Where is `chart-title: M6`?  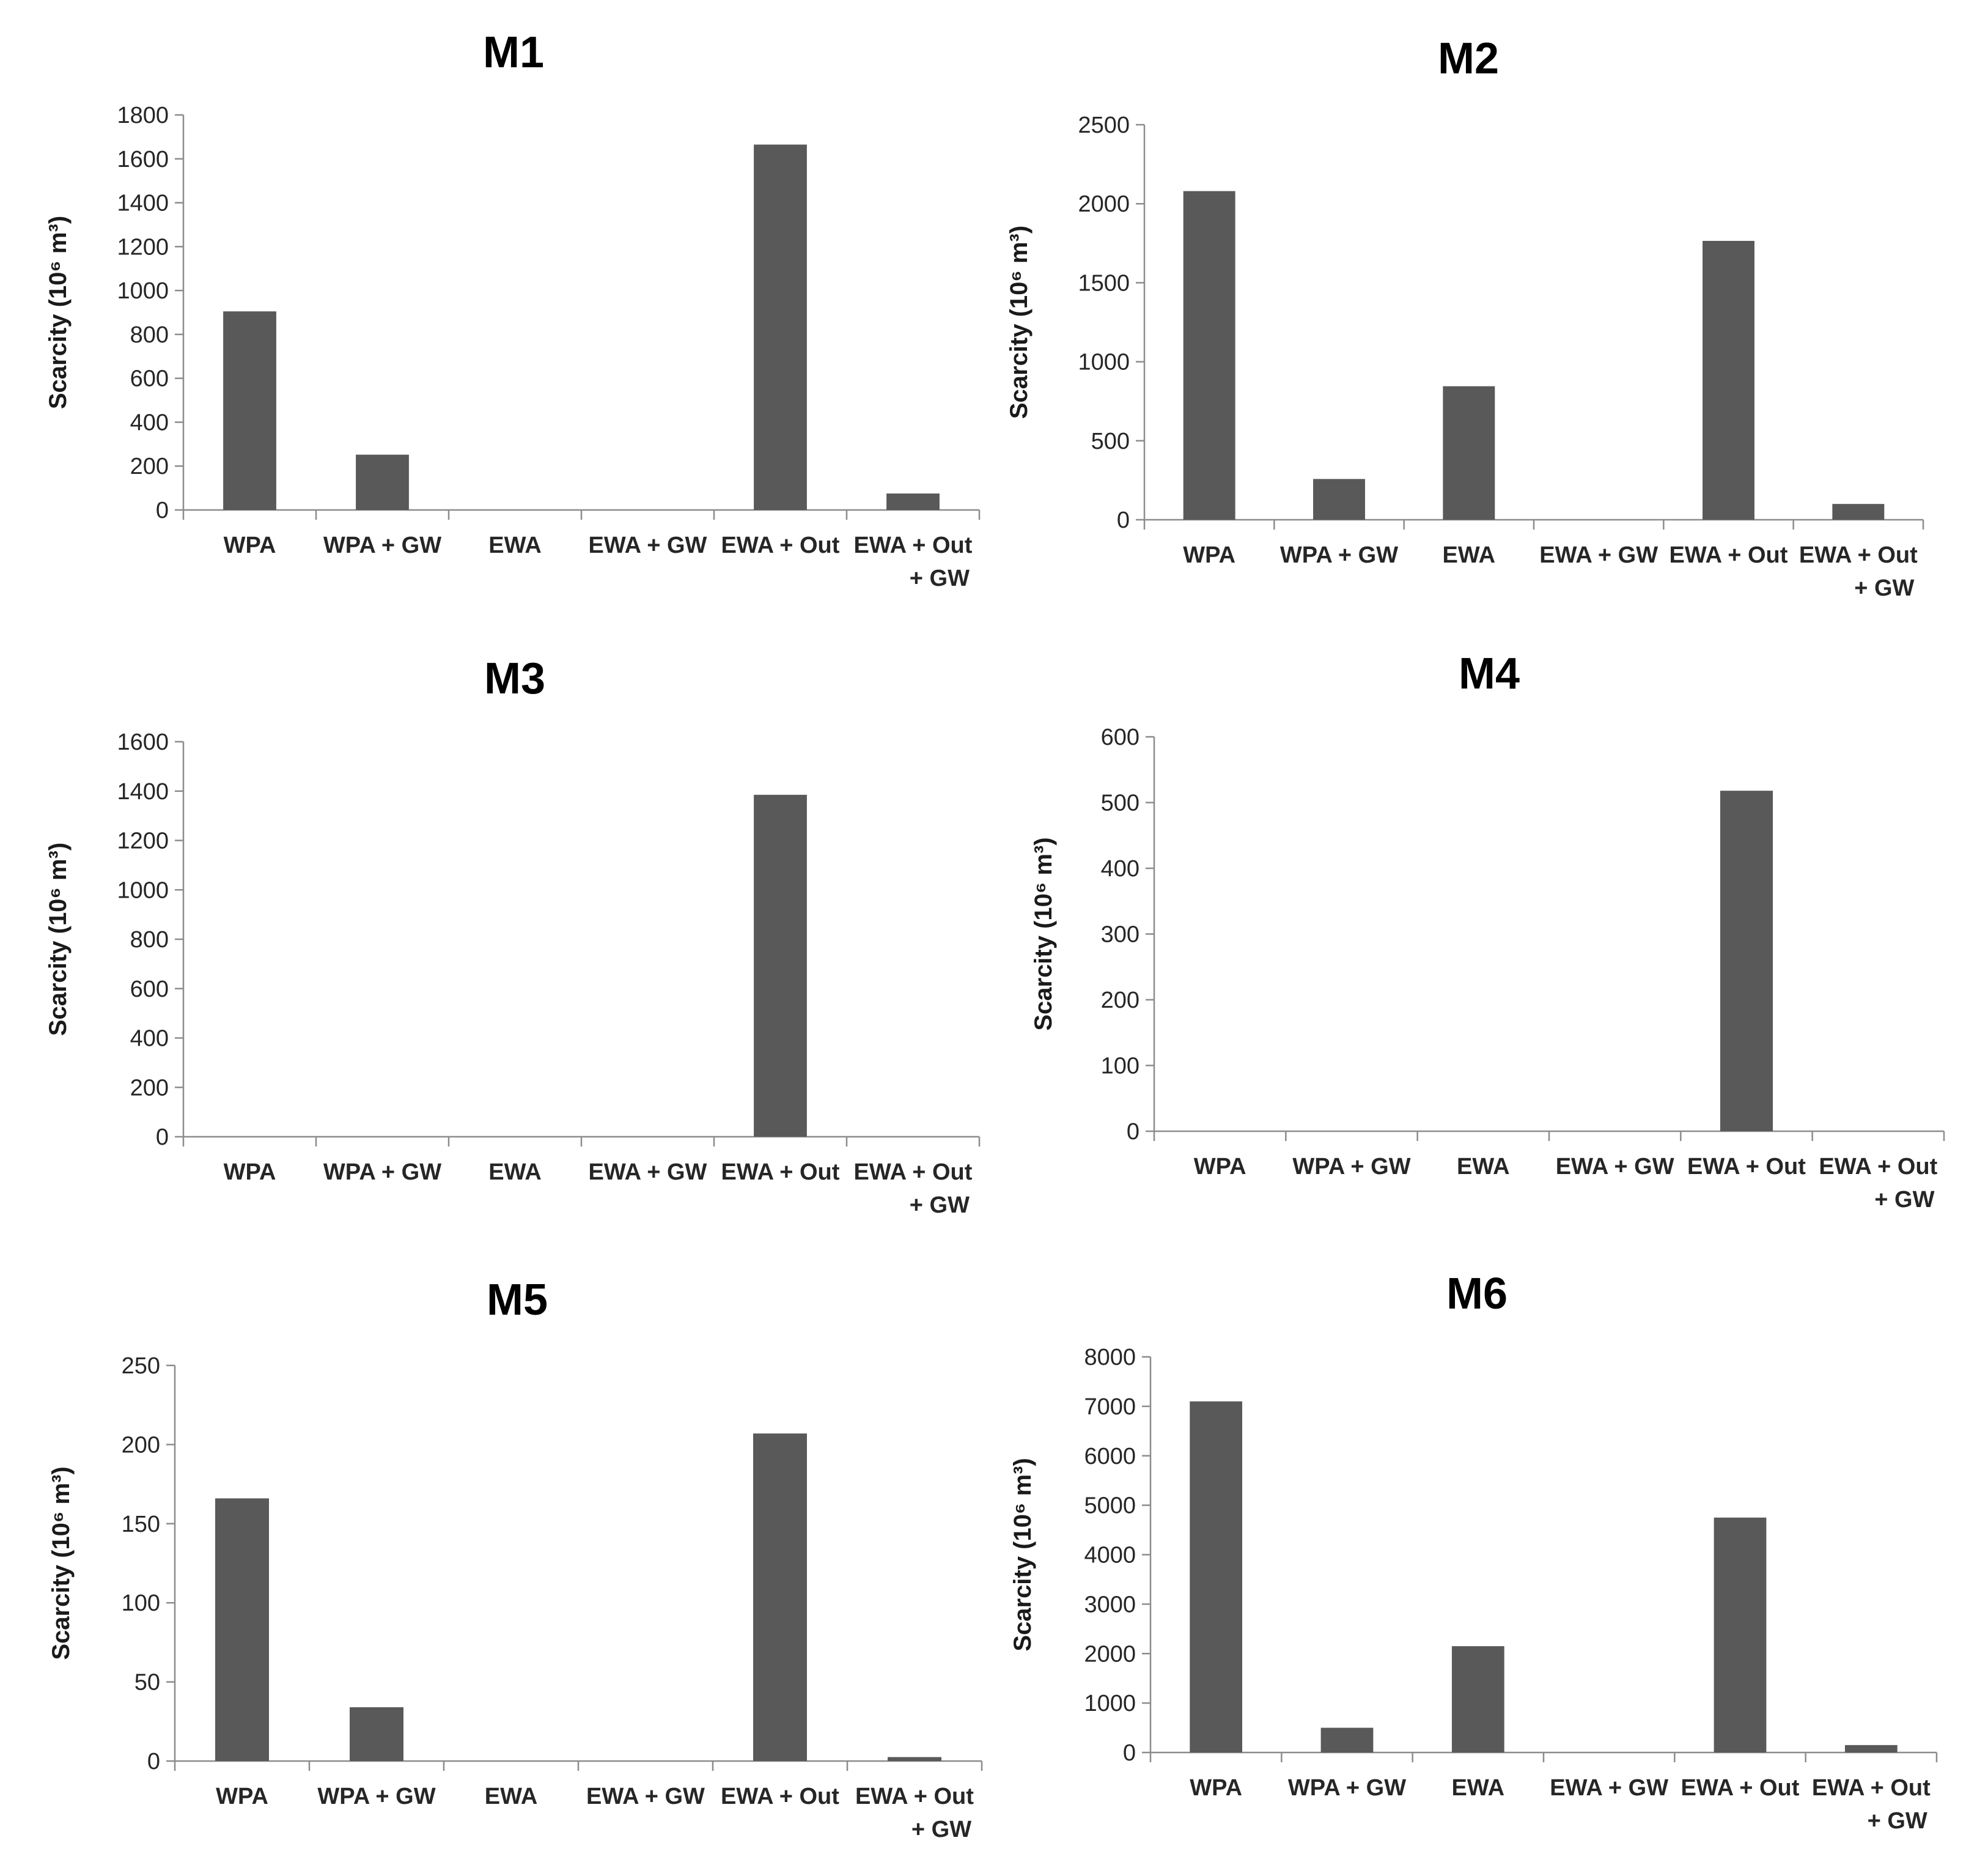
chart-title: M6 is located at coordinates (1477, 1293).